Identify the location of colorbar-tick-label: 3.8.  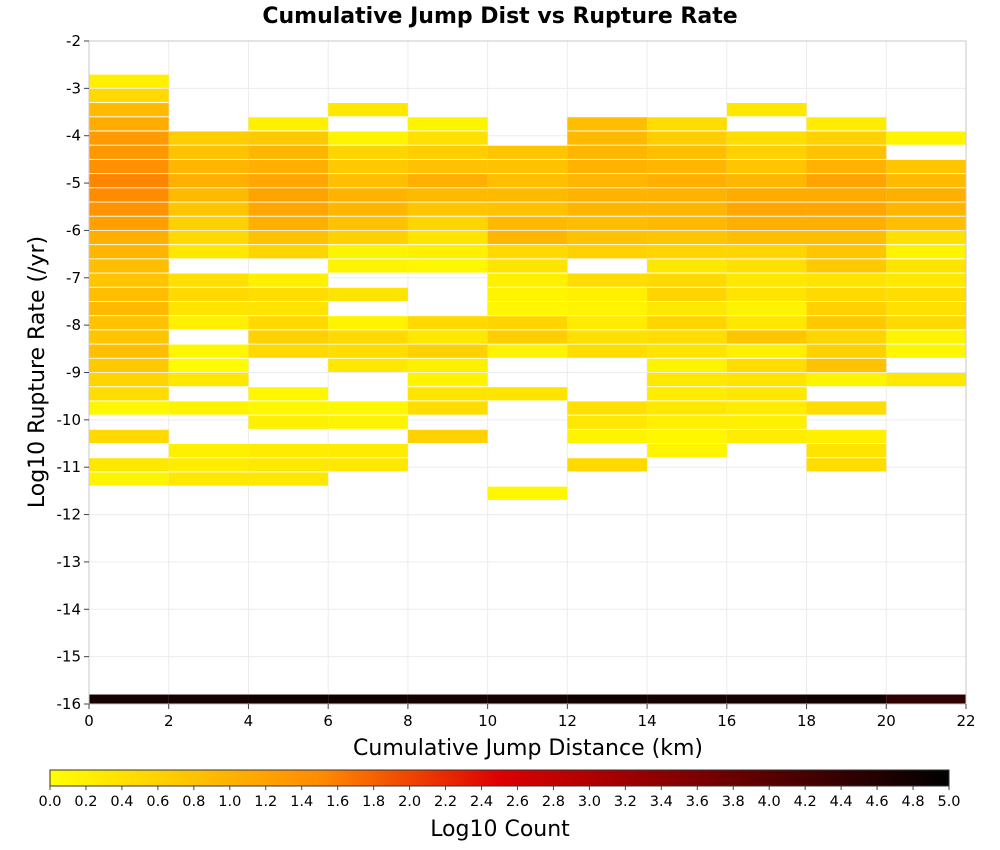
(733, 802).